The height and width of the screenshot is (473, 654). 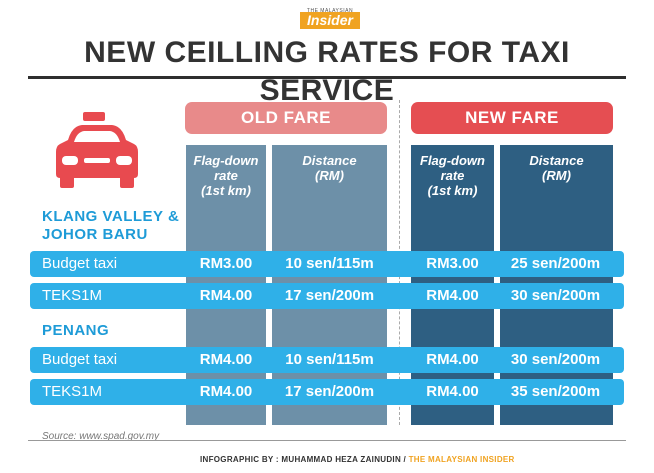 I want to click on old-fare-band: OLD FARE, so click(x=286, y=118).